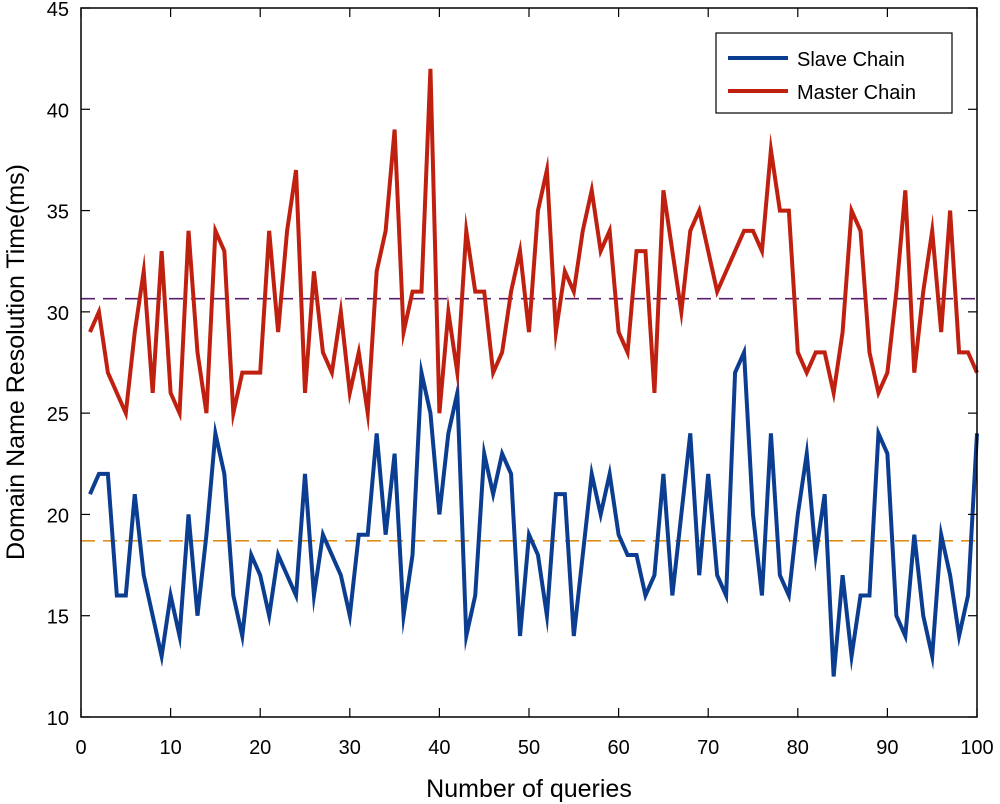 This screenshot has height=804, width=1000. I want to click on legend-label-master-chain: Master Chain, so click(856, 93).